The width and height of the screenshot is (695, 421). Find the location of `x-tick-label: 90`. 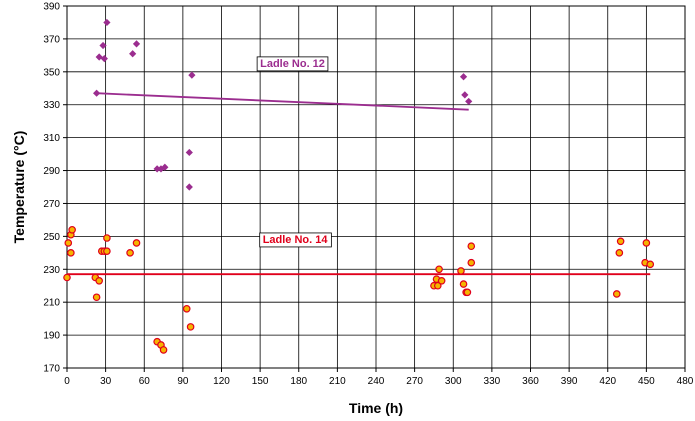

x-tick-label: 90 is located at coordinates (183, 381).